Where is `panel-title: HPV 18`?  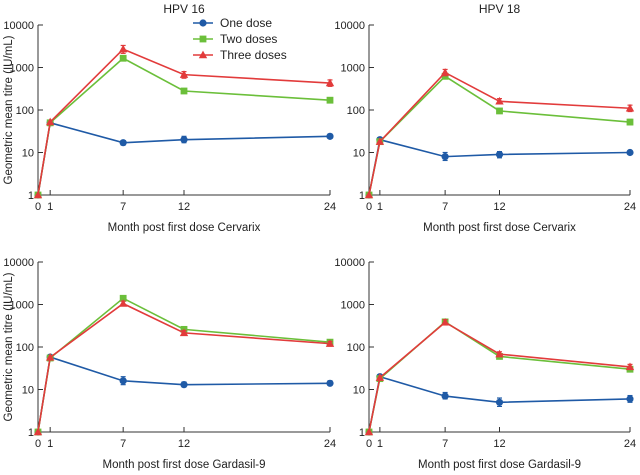
panel-title: HPV 18 is located at coordinates (500, 9).